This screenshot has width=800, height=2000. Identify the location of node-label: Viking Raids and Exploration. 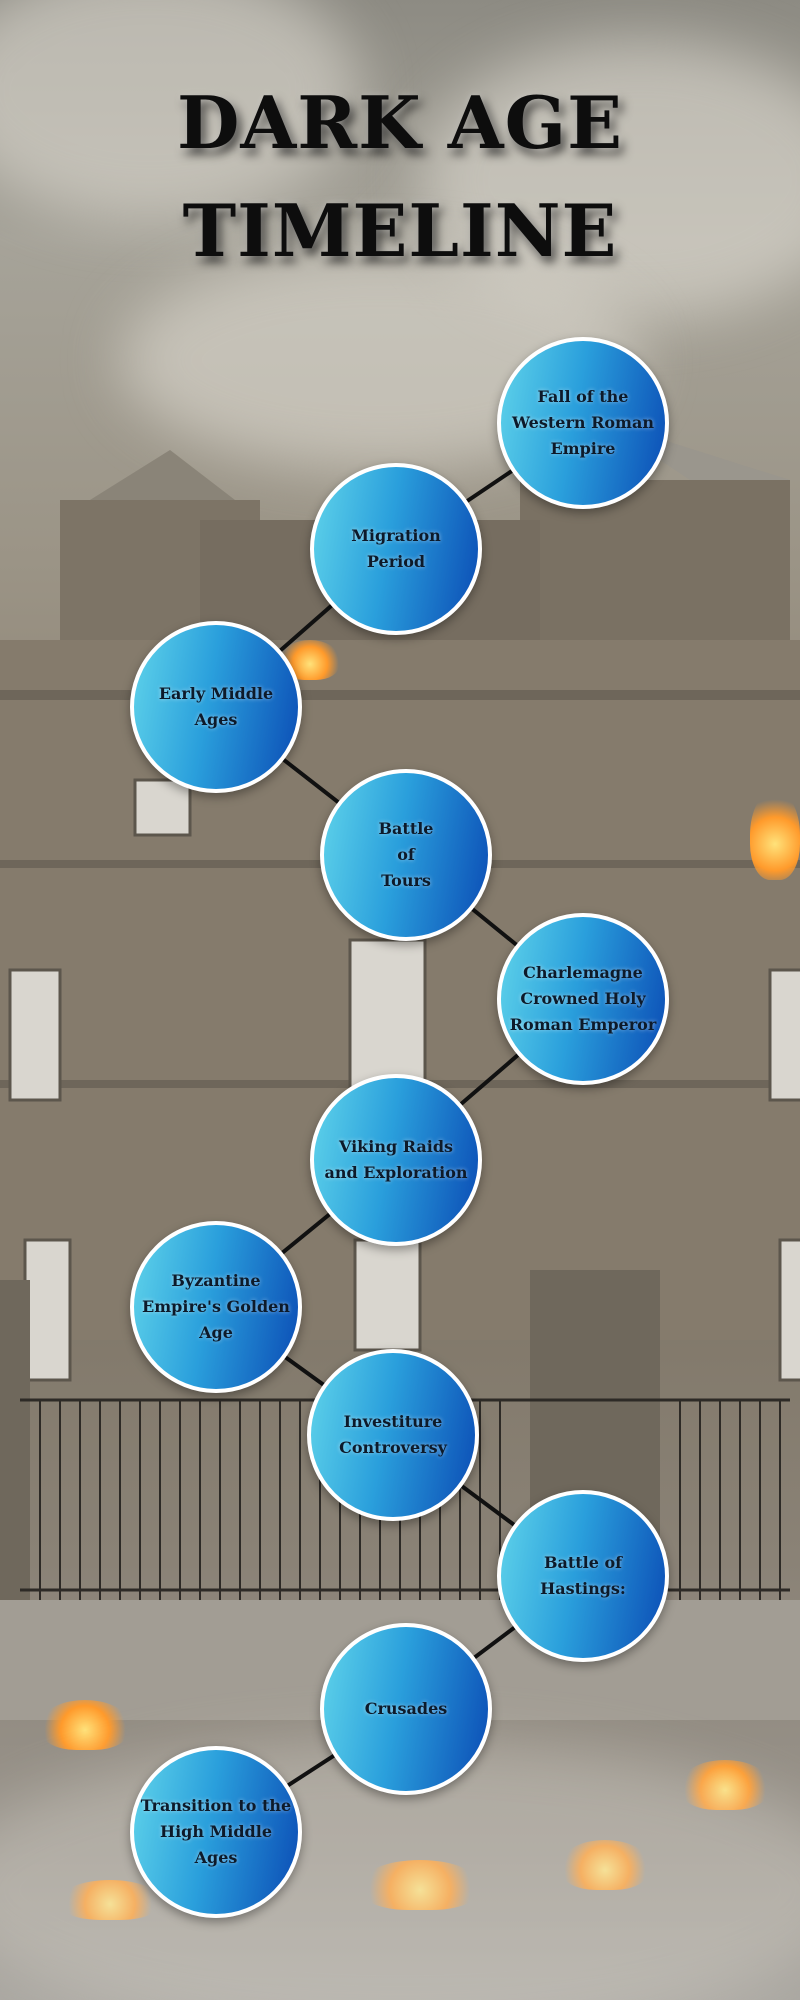
(396, 1159).